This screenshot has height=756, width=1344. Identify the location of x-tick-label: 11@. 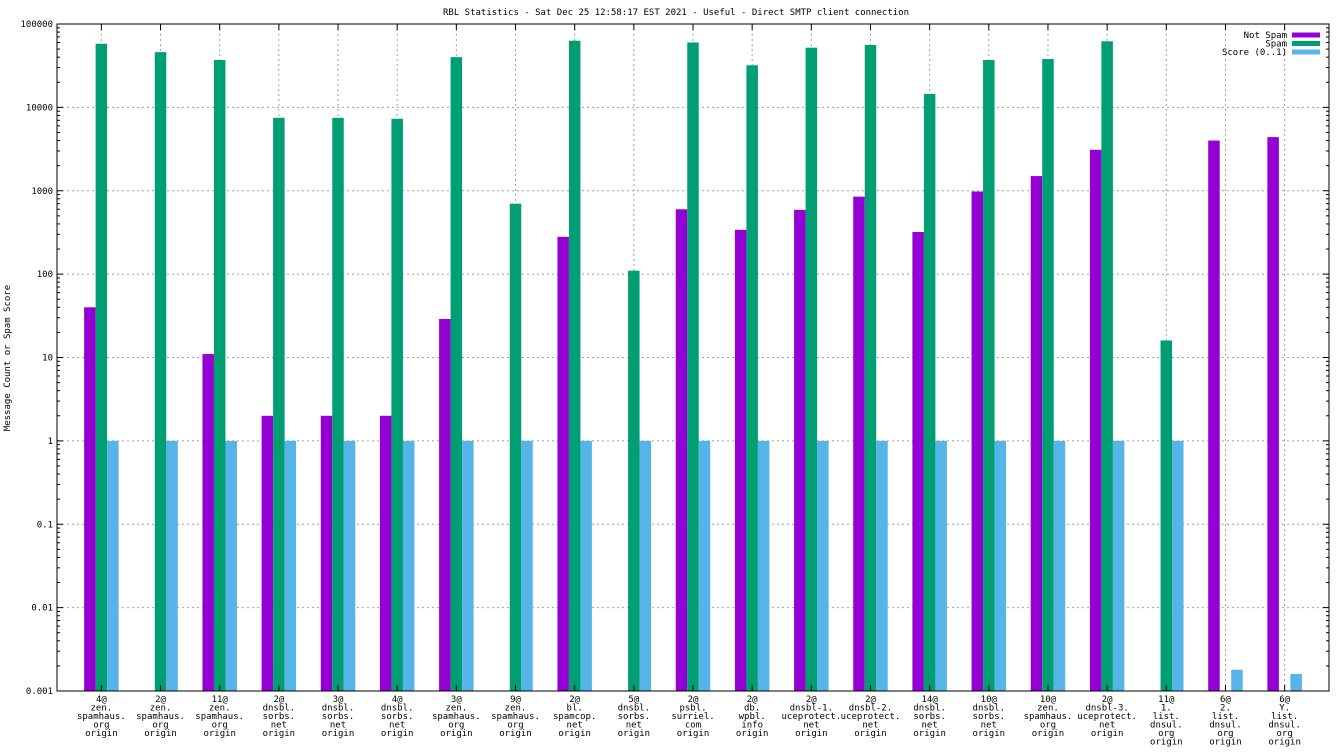
(1166, 700).